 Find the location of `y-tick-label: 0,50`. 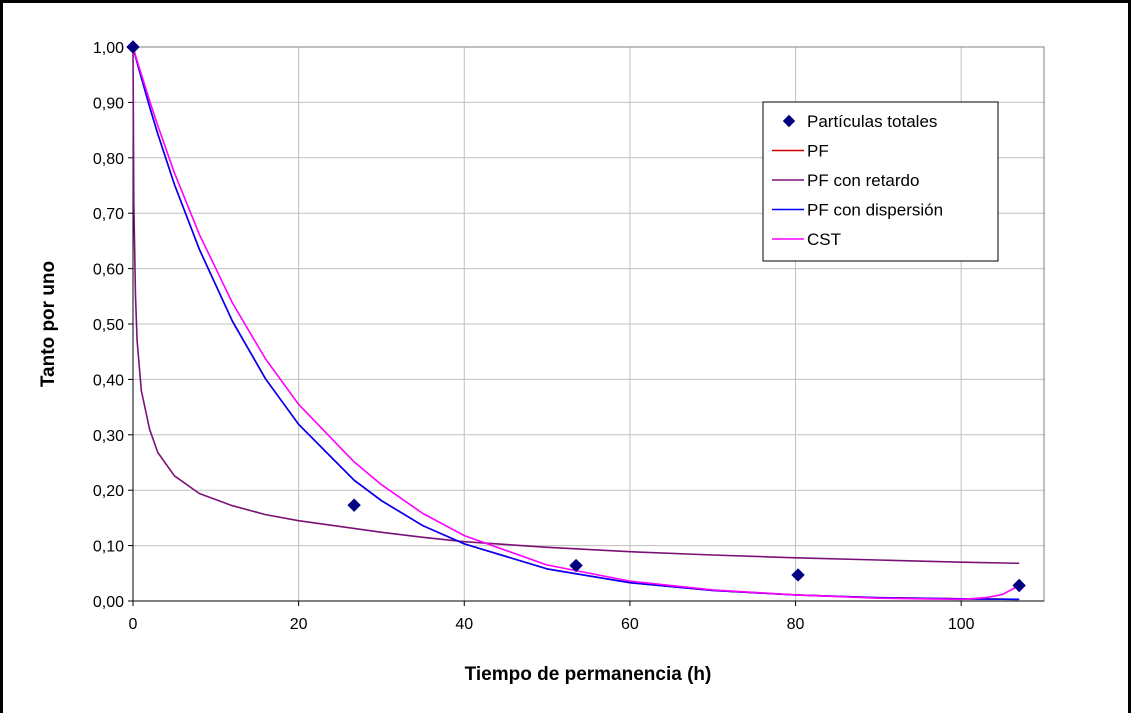

y-tick-label: 0,50 is located at coordinates (108, 325).